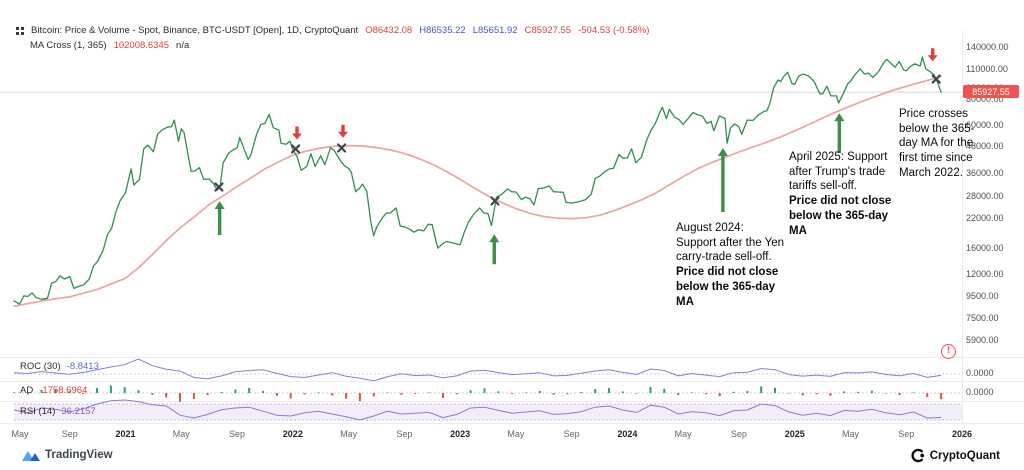  I want to click on time-axis-label: 2024, so click(627, 434).